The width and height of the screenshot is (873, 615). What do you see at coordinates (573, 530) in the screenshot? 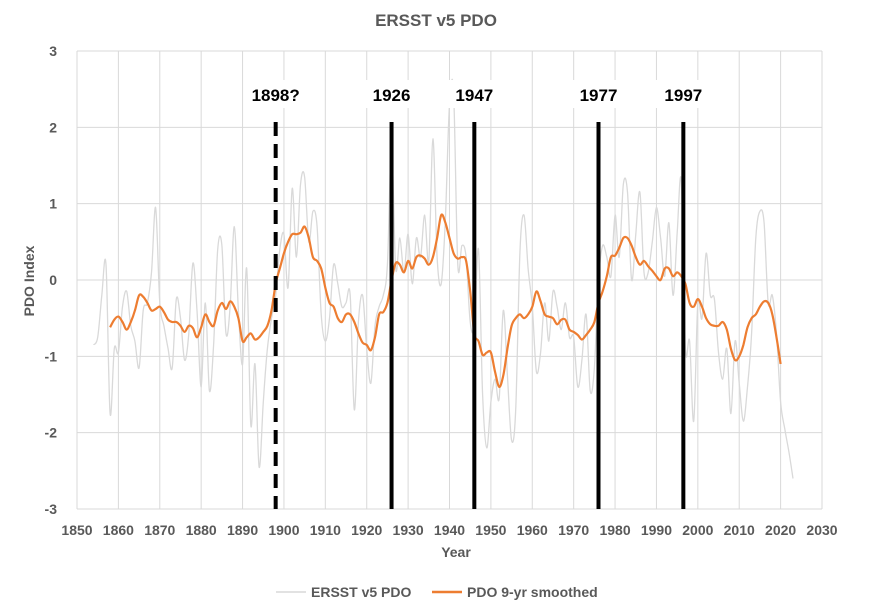
I see `x-tick-label: 1970` at bounding box center [573, 530].